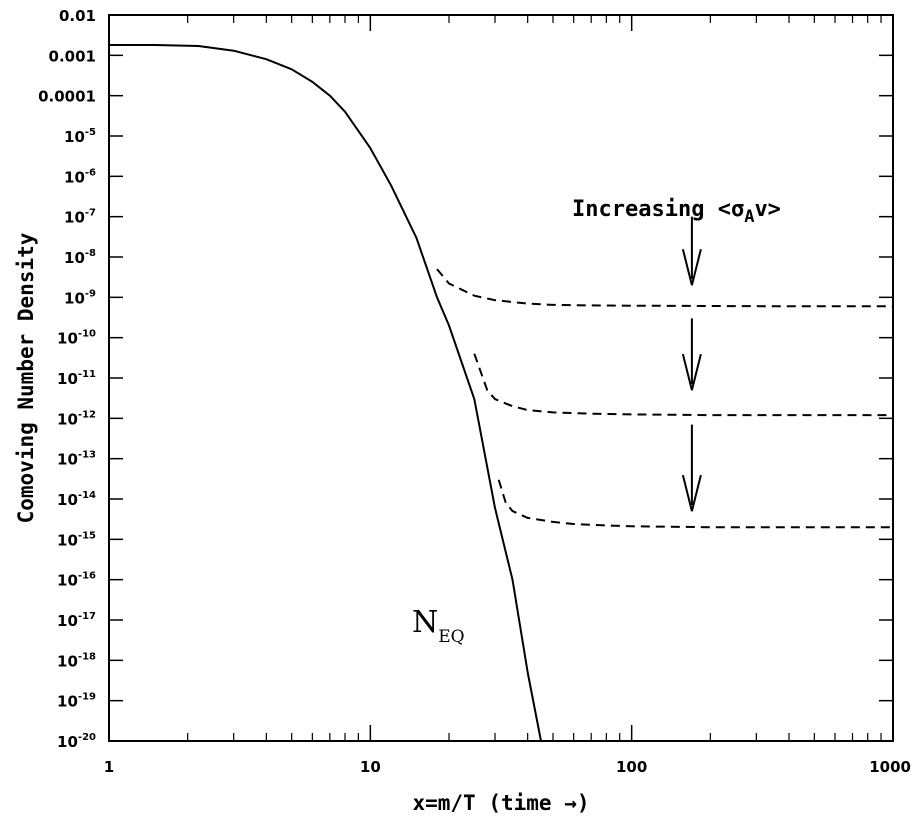 This screenshot has width=914, height=818. What do you see at coordinates (890, 767) in the screenshot?
I see `x-tick-label-3: 1000` at bounding box center [890, 767].